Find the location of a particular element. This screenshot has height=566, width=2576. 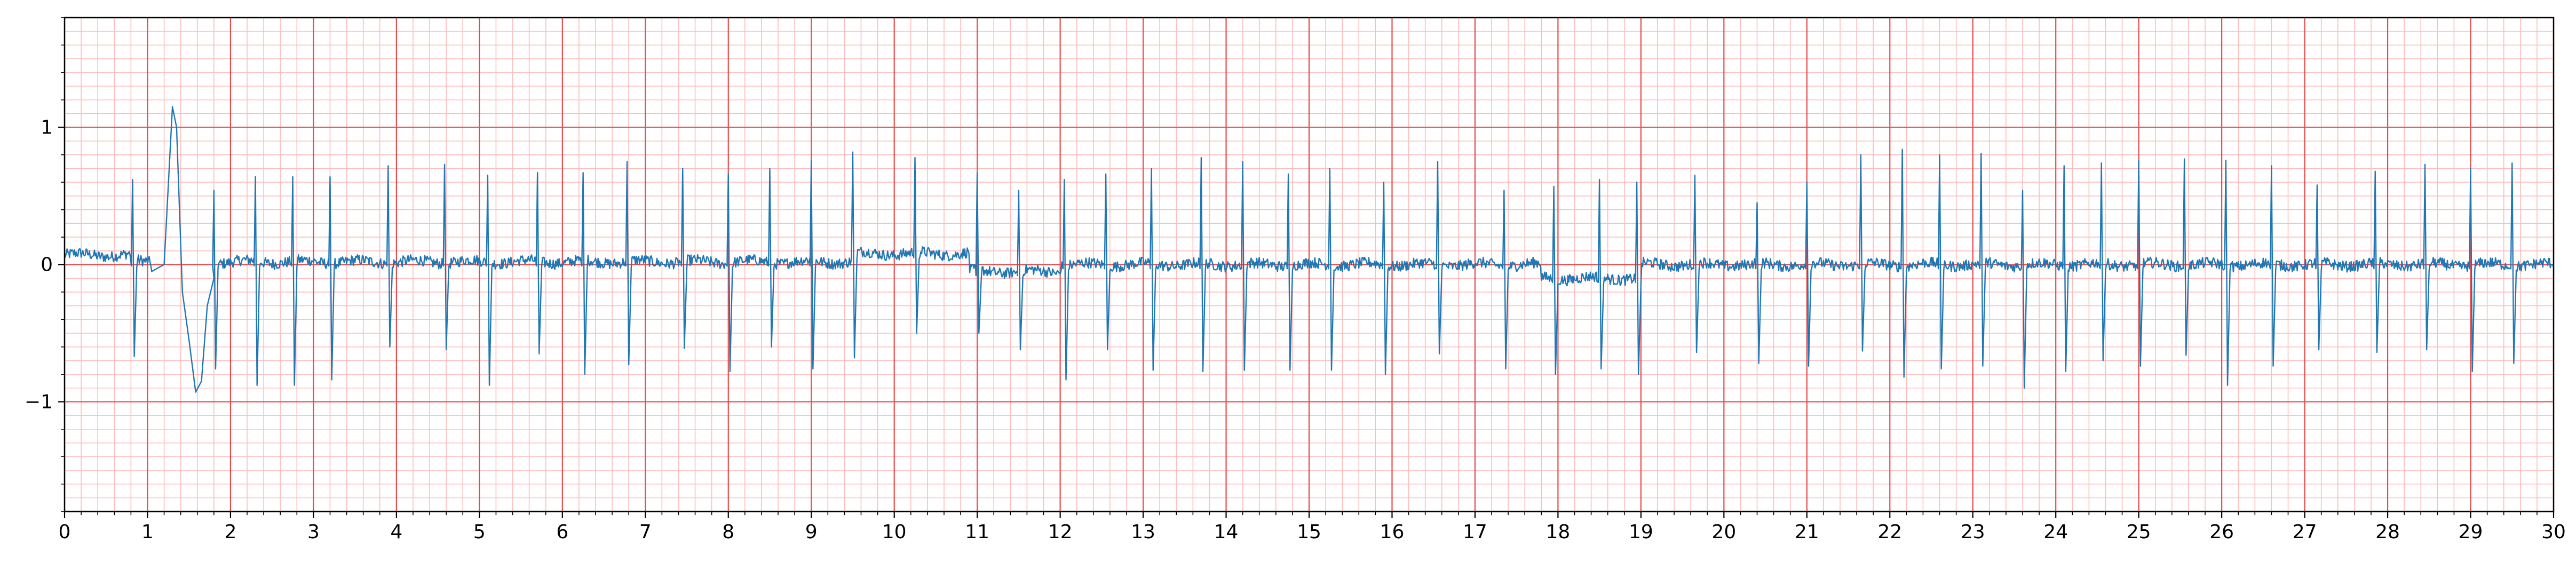

x-tick-label: 25 is located at coordinates (2139, 532).